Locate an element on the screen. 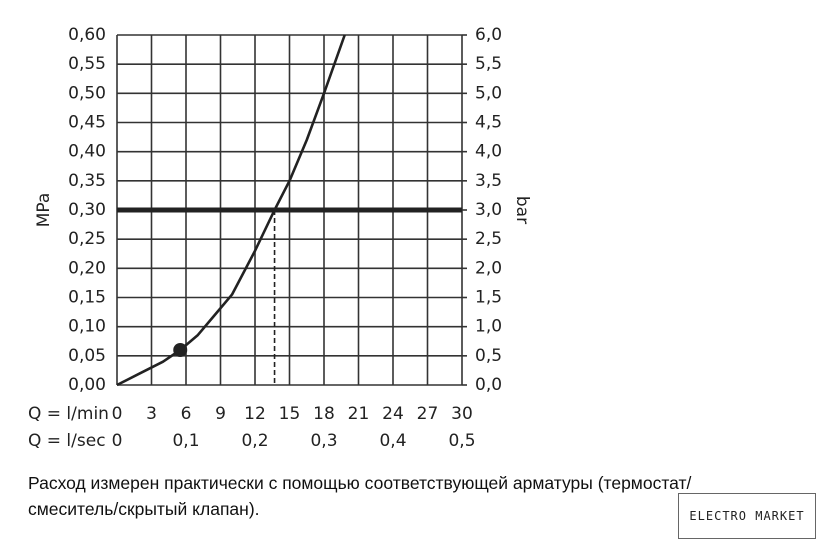  x2-tick-label: 0,1 is located at coordinates (185, 441).